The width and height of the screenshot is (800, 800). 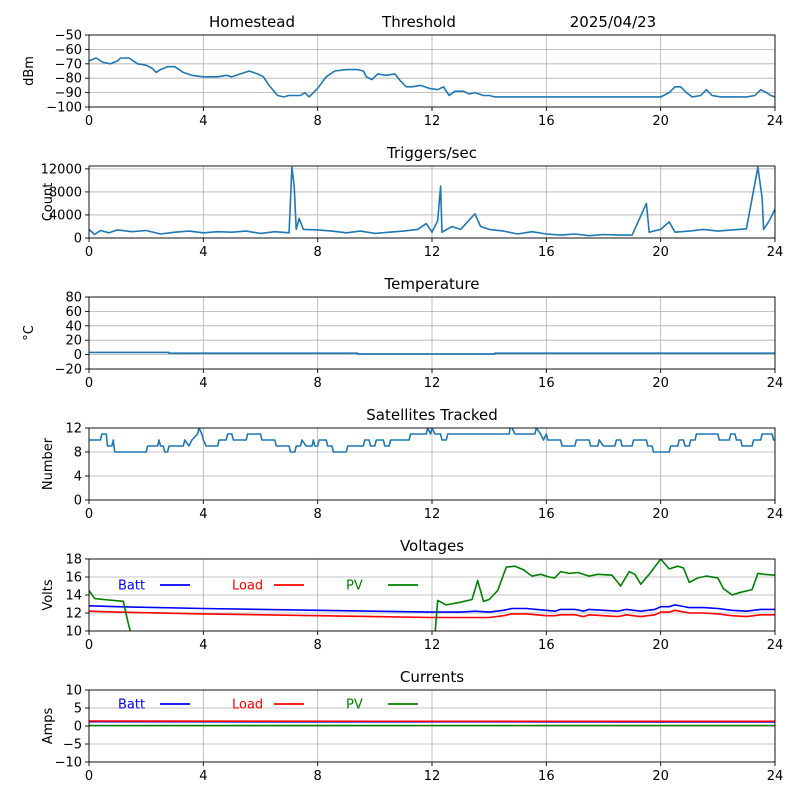 What do you see at coordinates (252, 22) in the screenshot?
I see `header-station: Homestead` at bounding box center [252, 22].